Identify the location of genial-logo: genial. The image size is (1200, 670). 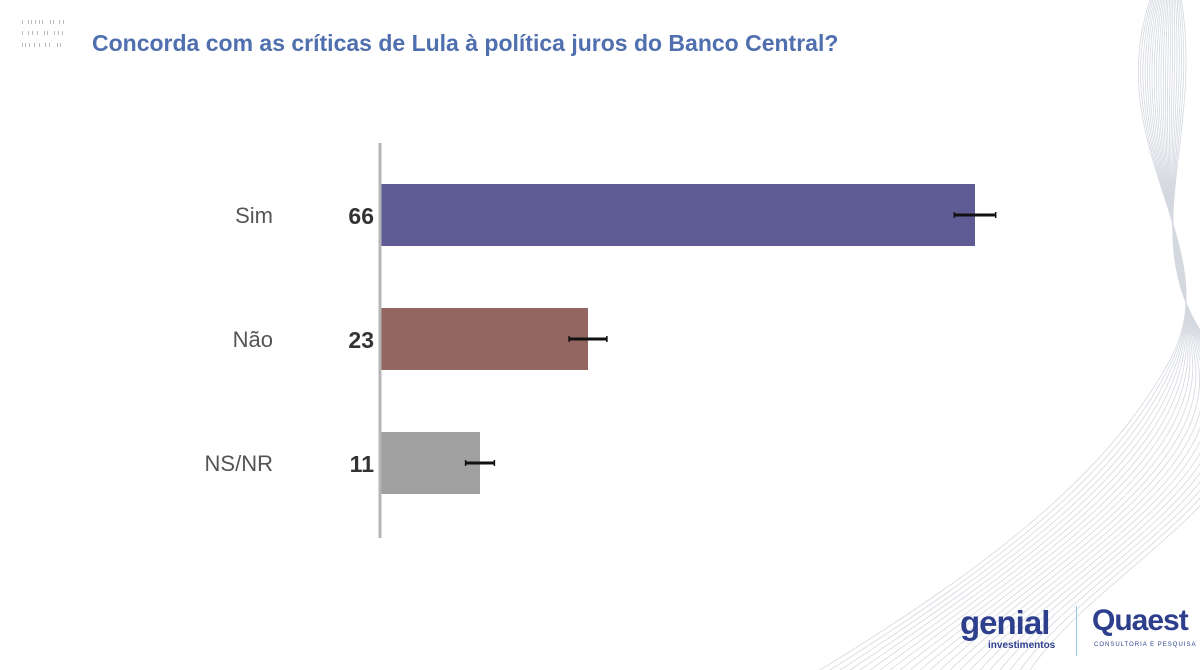
(1005, 622).